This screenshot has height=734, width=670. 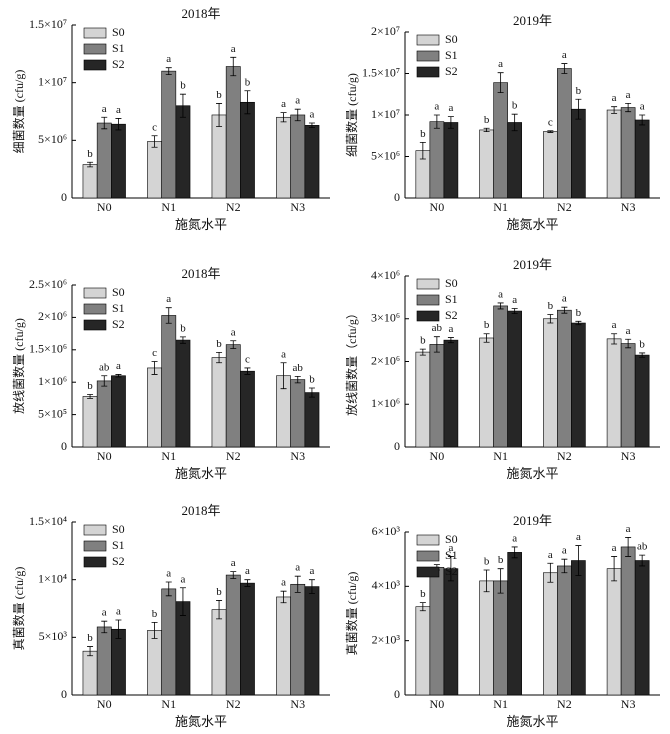 What do you see at coordinates (385, 403) in the screenshot?
I see `y-tick-label: 1×10⁶` at bounding box center [385, 403].